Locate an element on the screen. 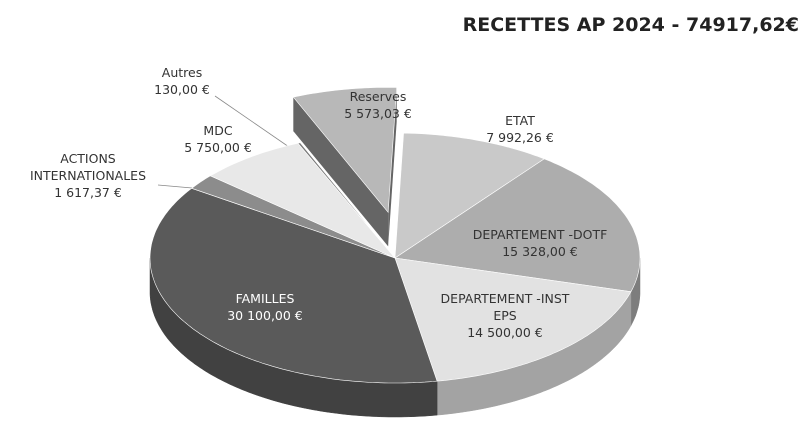 This screenshot has width=807, height=427. slice-name: FAMILLES is located at coordinates (265, 298).